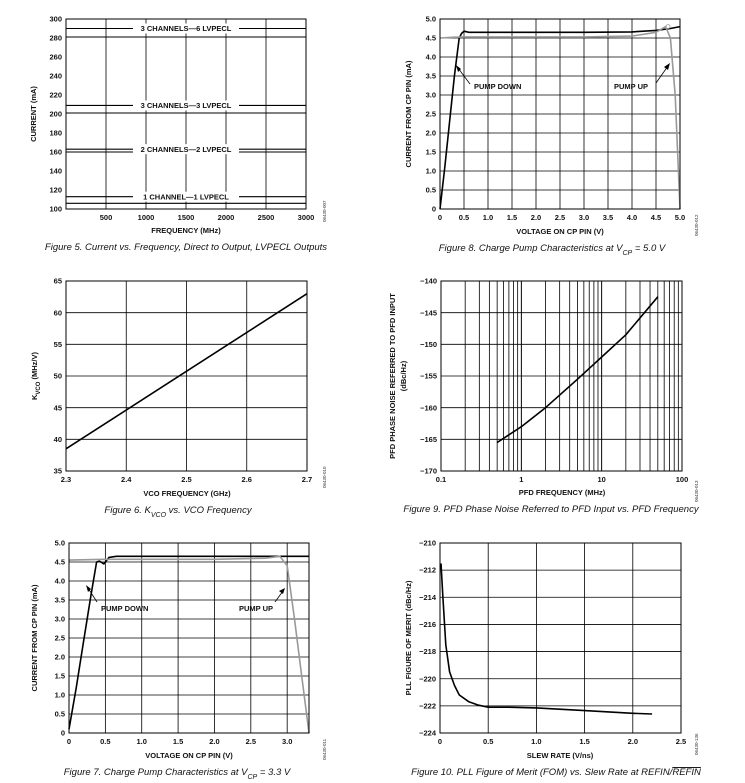 Image resolution: width=745 pixels, height=783 pixels. I want to click on fig8-x-tick-label: 1.5, so click(512, 217).